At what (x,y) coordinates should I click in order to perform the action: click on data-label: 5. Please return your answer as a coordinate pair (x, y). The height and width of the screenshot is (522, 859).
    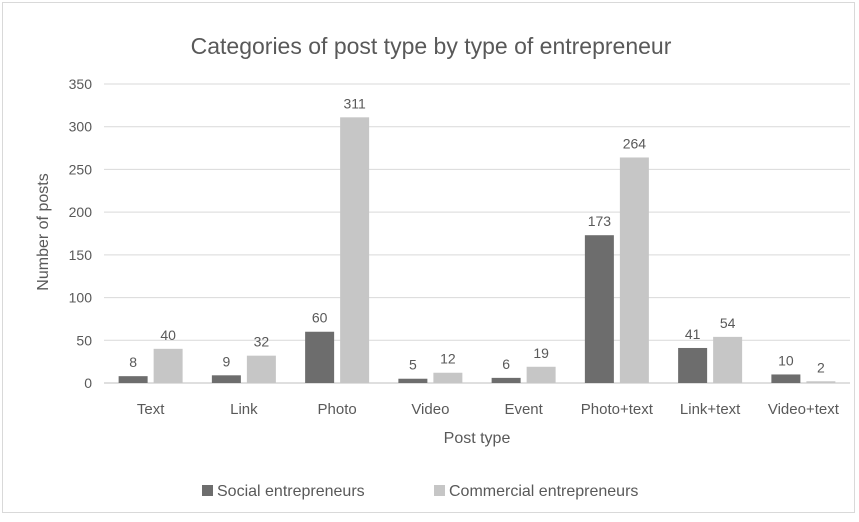
    Looking at the image, I should click on (413, 365).